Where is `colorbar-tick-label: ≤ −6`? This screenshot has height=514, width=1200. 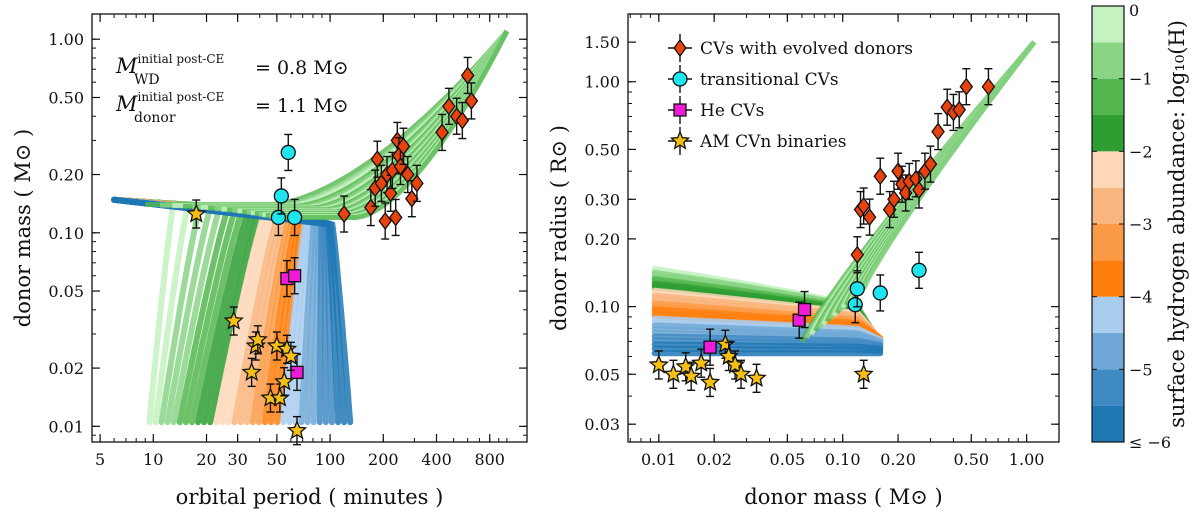
colorbar-tick-label: ≤ −6 is located at coordinates (1150, 442).